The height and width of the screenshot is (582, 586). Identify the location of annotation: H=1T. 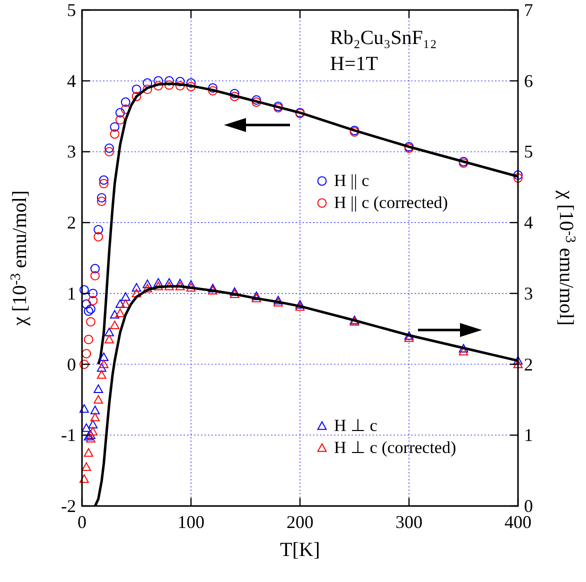
(354, 64).